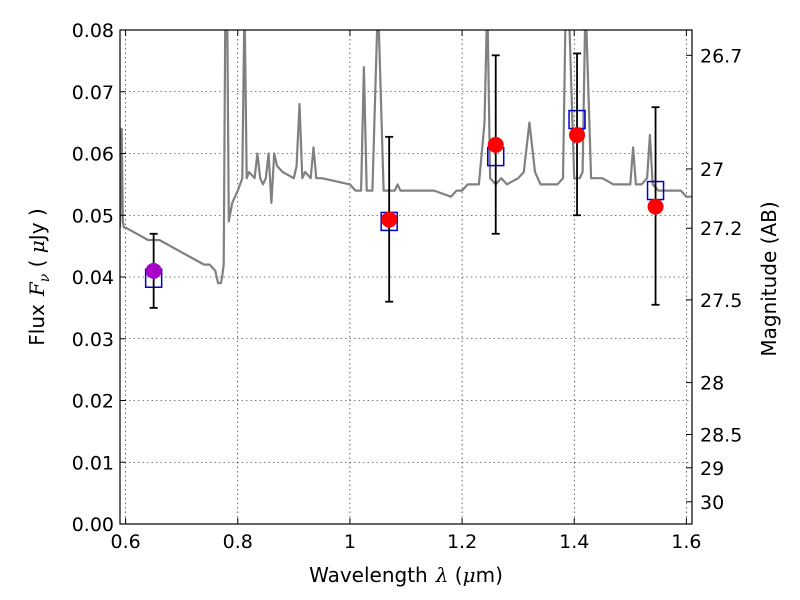  I want to click on y-tick-label: 0.05, so click(93, 216).